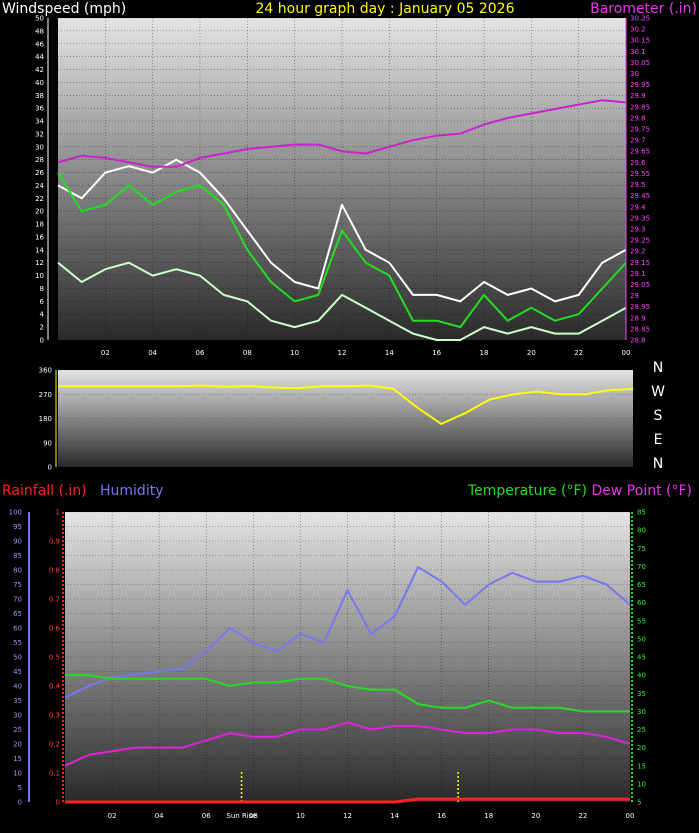  What do you see at coordinates (638, 252) in the screenshot?
I see `barometer-y-tick-label: 29.2` at bounding box center [638, 252].